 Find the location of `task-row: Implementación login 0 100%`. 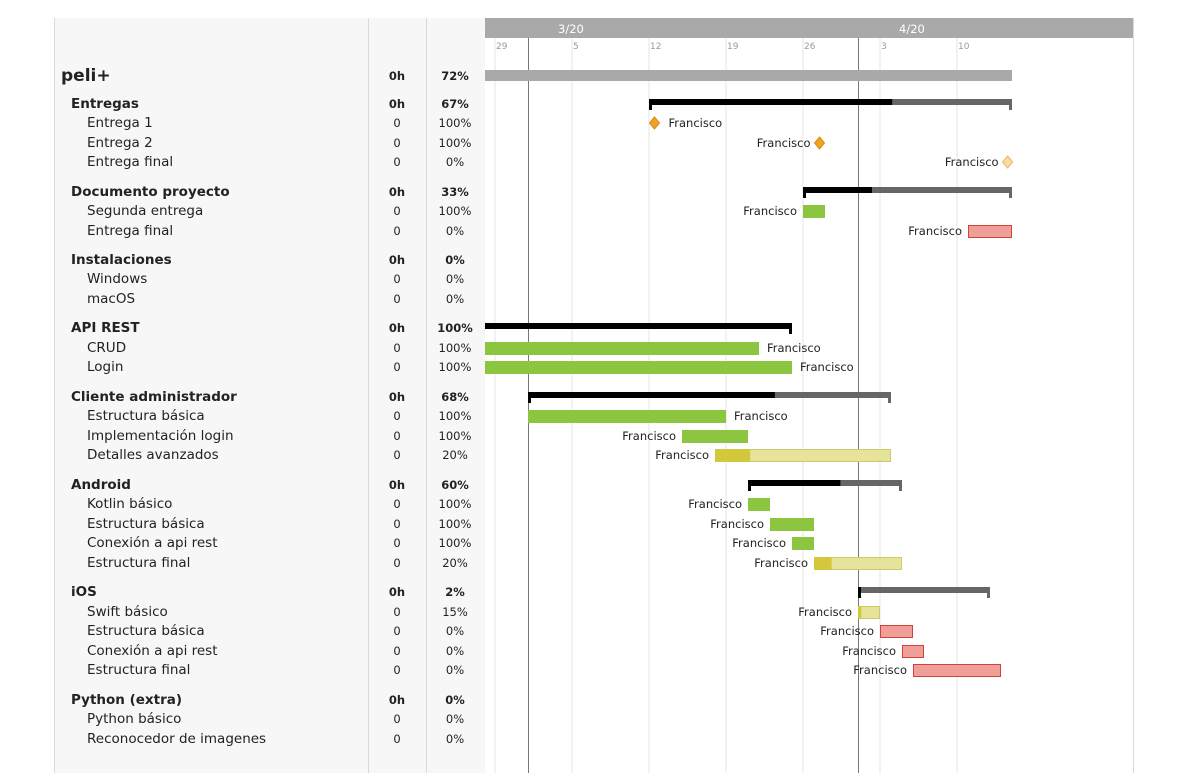

task-row: Implementación login 0 100% is located at coordinates (270, 436).